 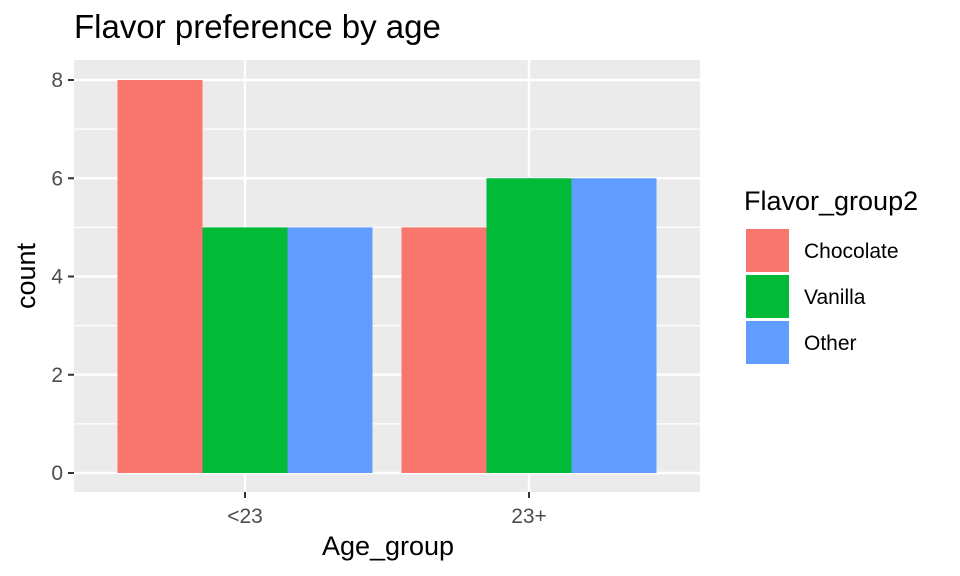 I want to click on y-tick-label: 6, so click(x=57, y=178).